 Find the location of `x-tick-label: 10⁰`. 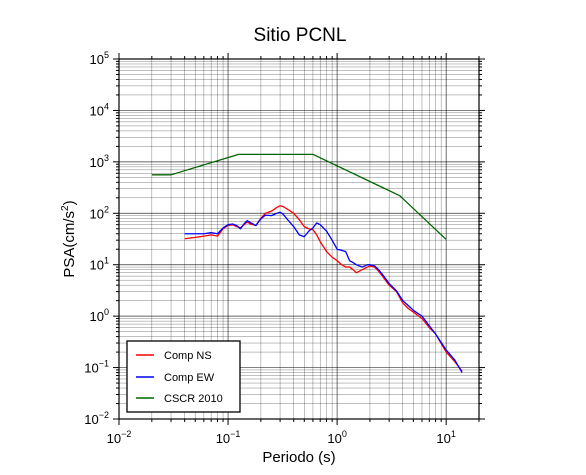

x-tick-label: 10⁰ is located at coordinates (336, 437).